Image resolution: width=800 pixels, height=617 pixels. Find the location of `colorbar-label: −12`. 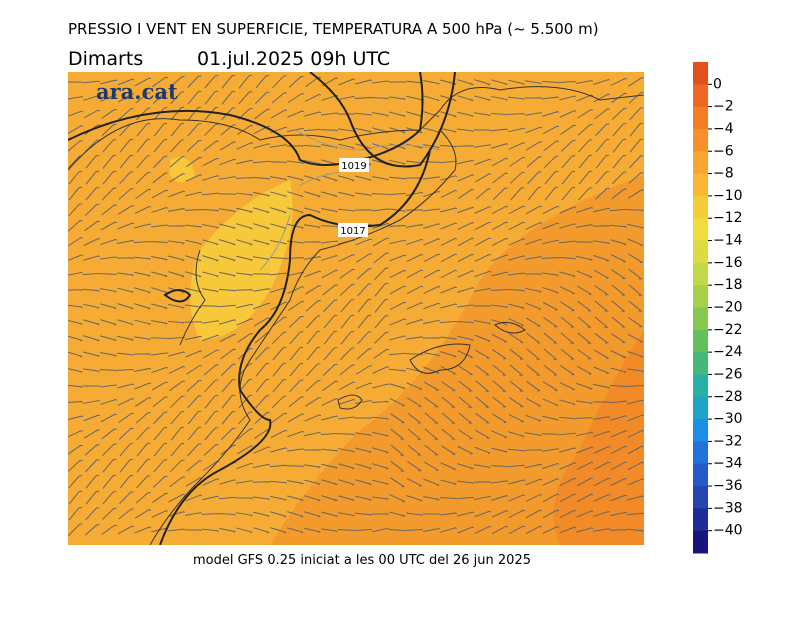

colorbar-label: −12 is located at coordinates (728, 218).